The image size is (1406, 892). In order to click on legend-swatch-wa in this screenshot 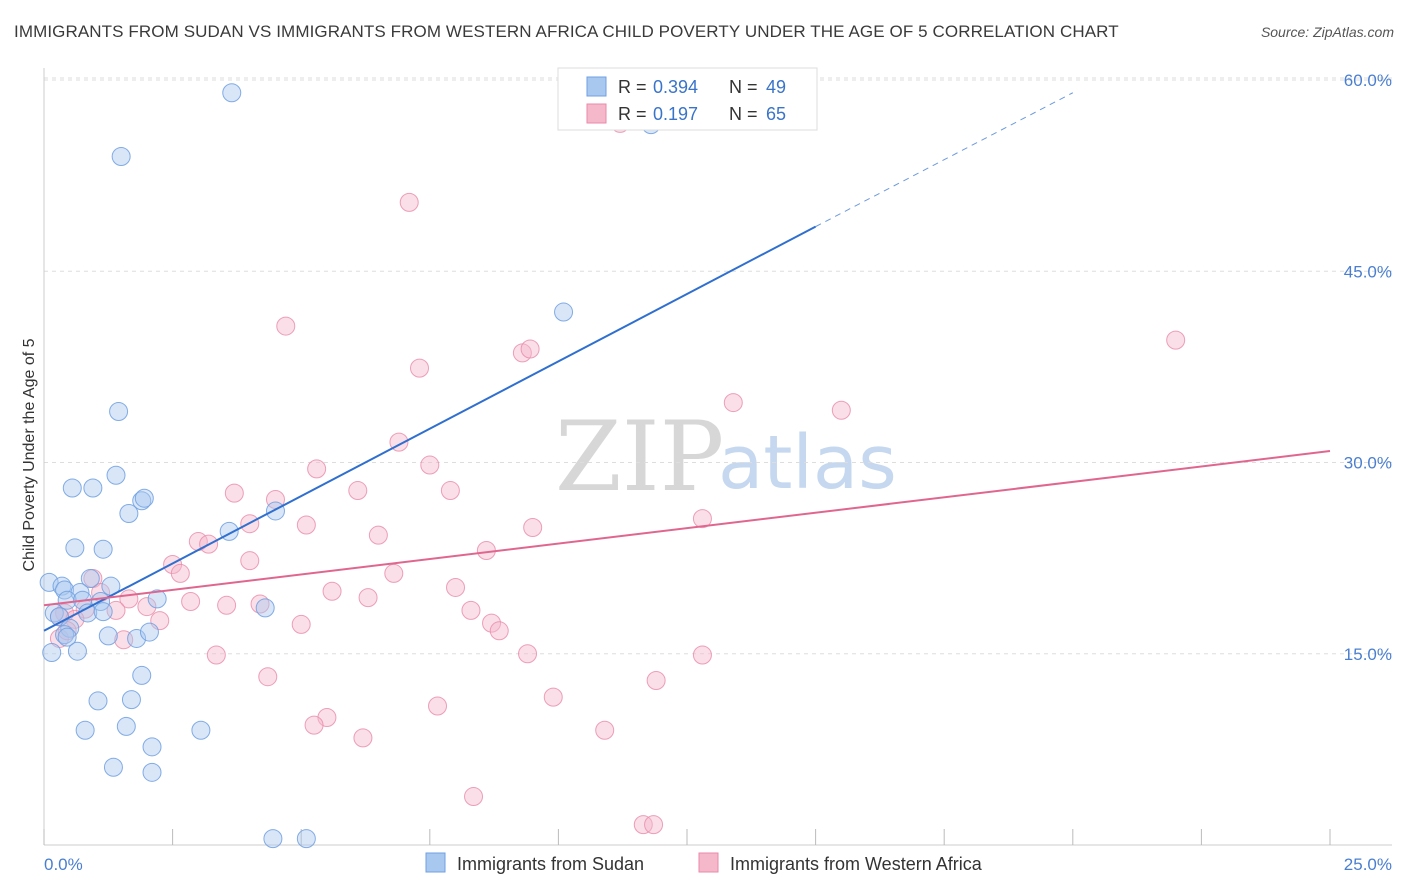, I will do `click(596, 113)`.